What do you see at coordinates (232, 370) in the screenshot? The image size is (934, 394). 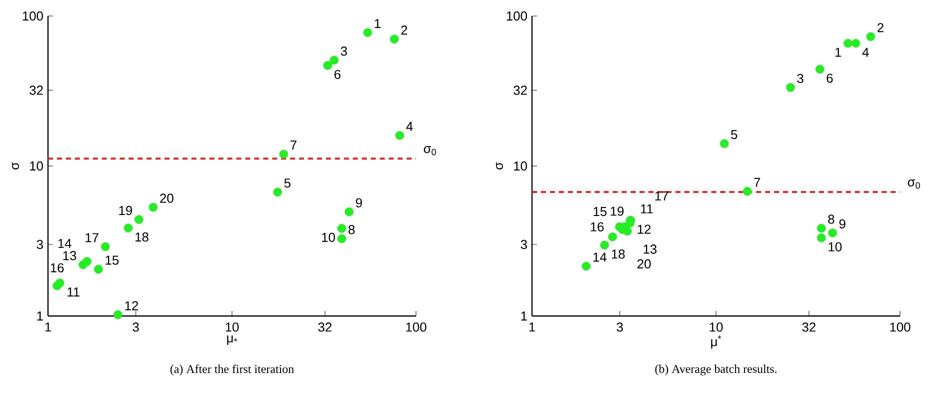 I see `text: (a) After the first iteration` at bounding box center [232, 370].